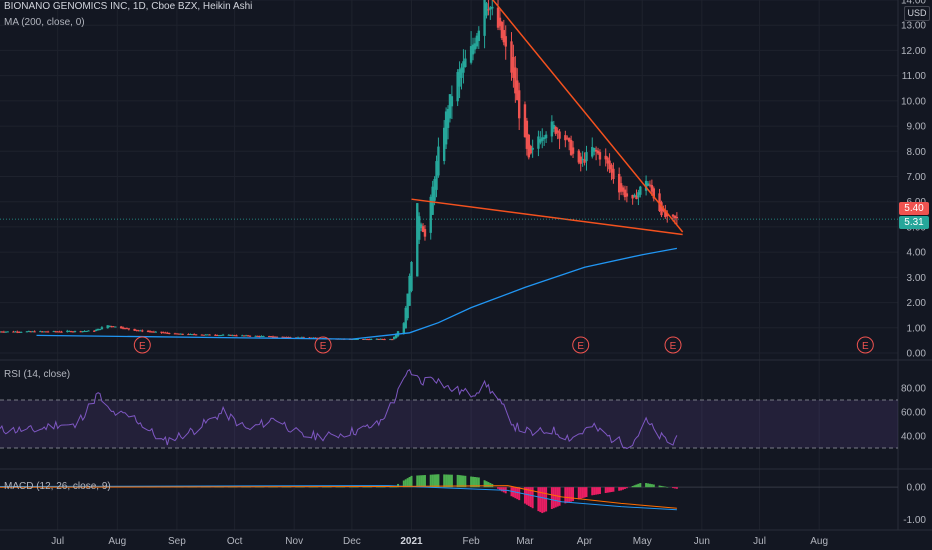 The width and height of the screenshot is (932, 550). I want to click on time-axis-tick: Mar, so click(525, 541).